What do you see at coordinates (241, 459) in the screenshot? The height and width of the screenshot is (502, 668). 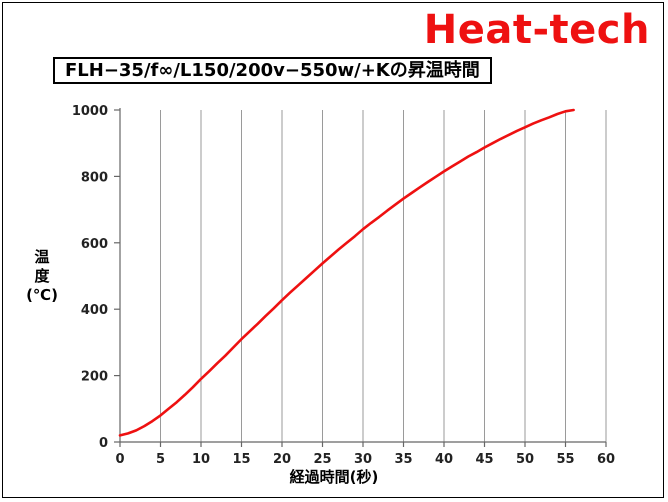 I see `x-tick-label: 15` at bounding box center [241, 459].